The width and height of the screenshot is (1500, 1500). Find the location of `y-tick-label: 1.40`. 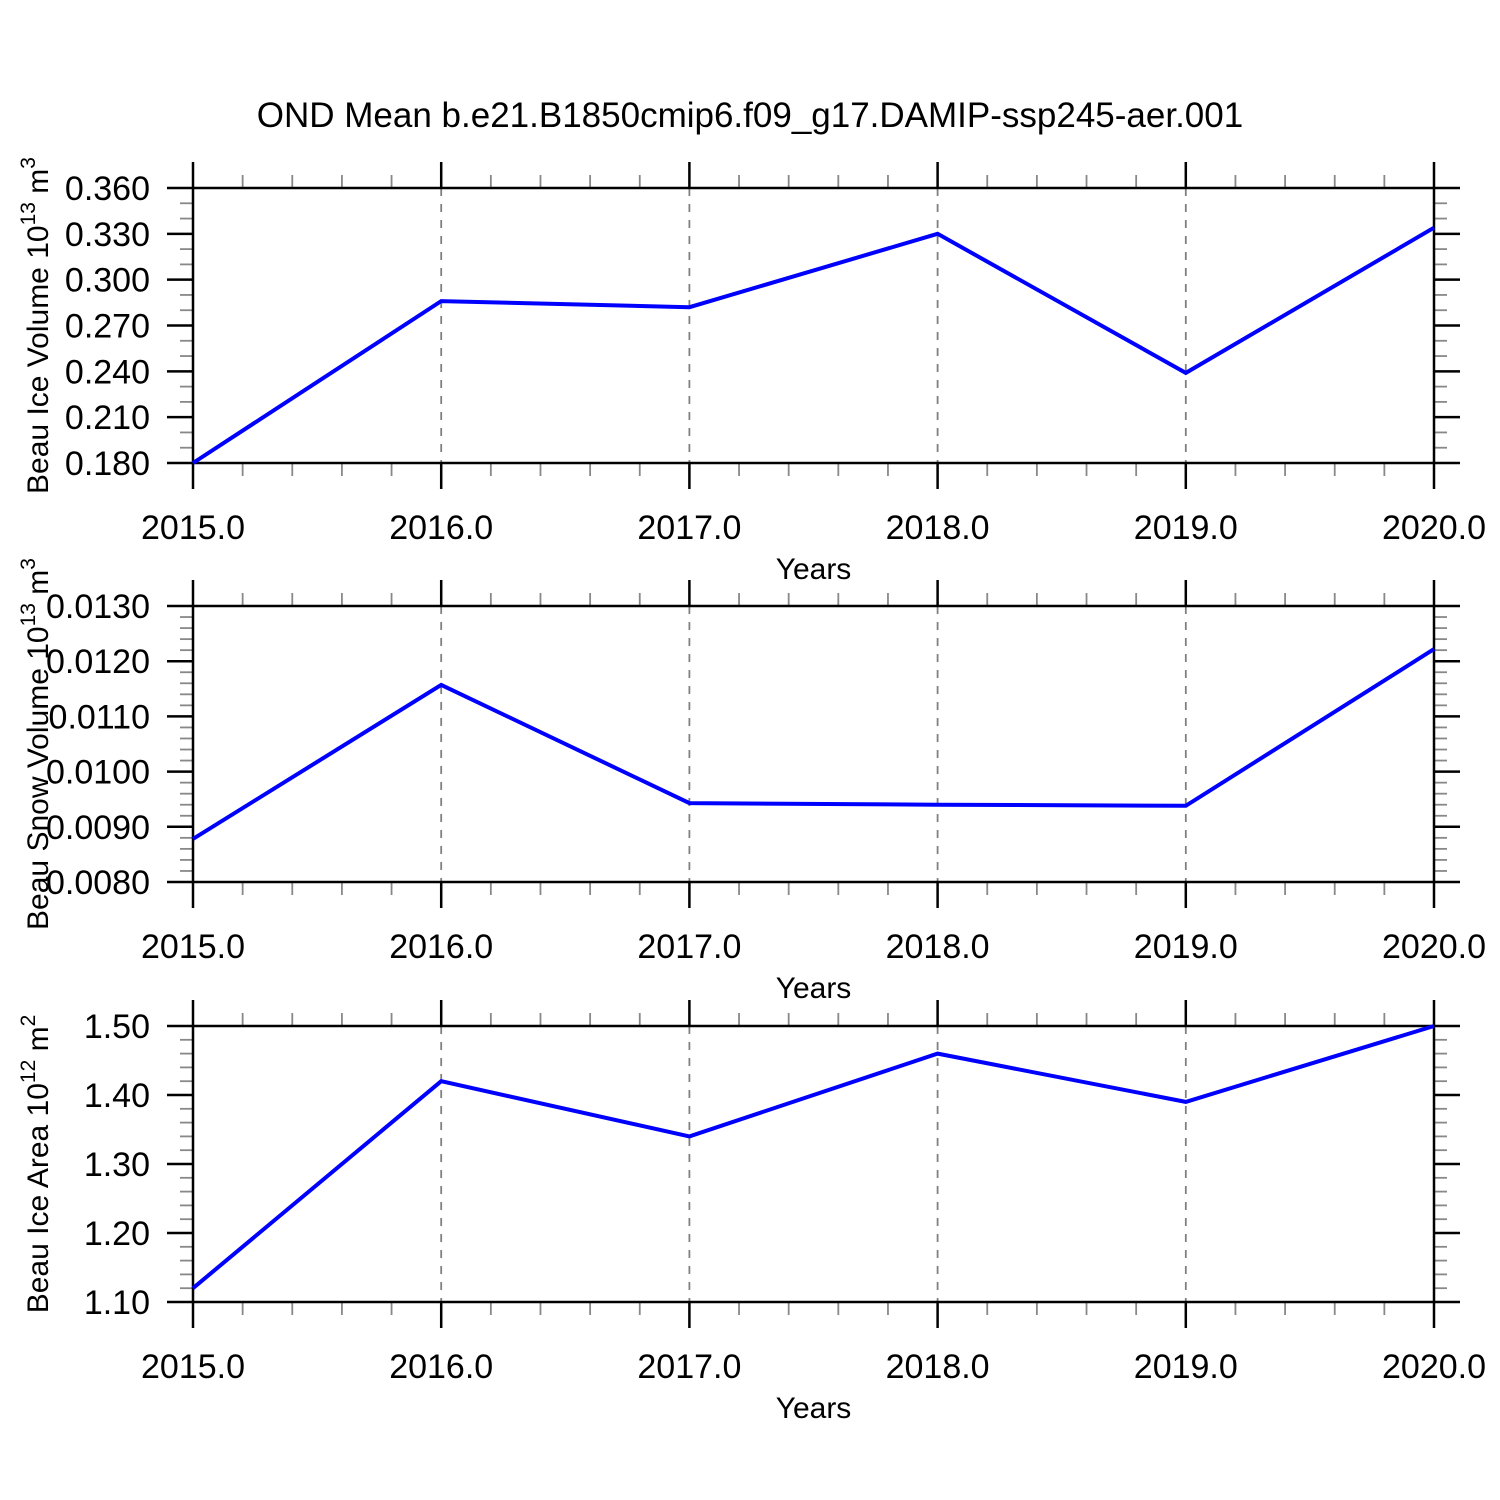

y-tick-label: 1.40 is located at coordinates (117, 1096).